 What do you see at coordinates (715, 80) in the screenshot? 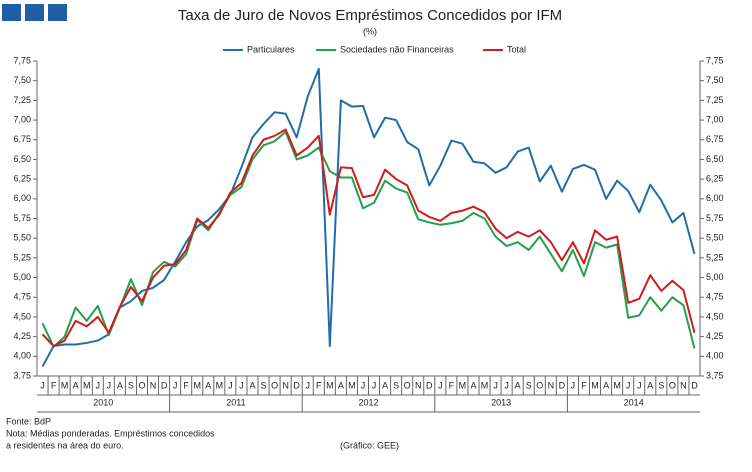
I see `y2-tick-label: 7,50` at bounding box center [715, 80].